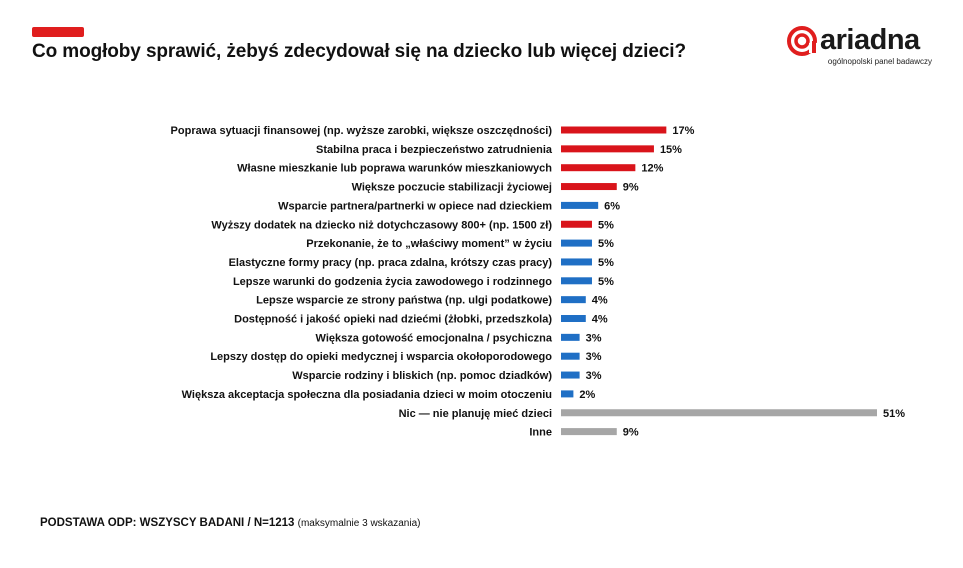 This screenshot has width=963, height=568. I want to click on brand-name: ariadna, so click(870, 40).